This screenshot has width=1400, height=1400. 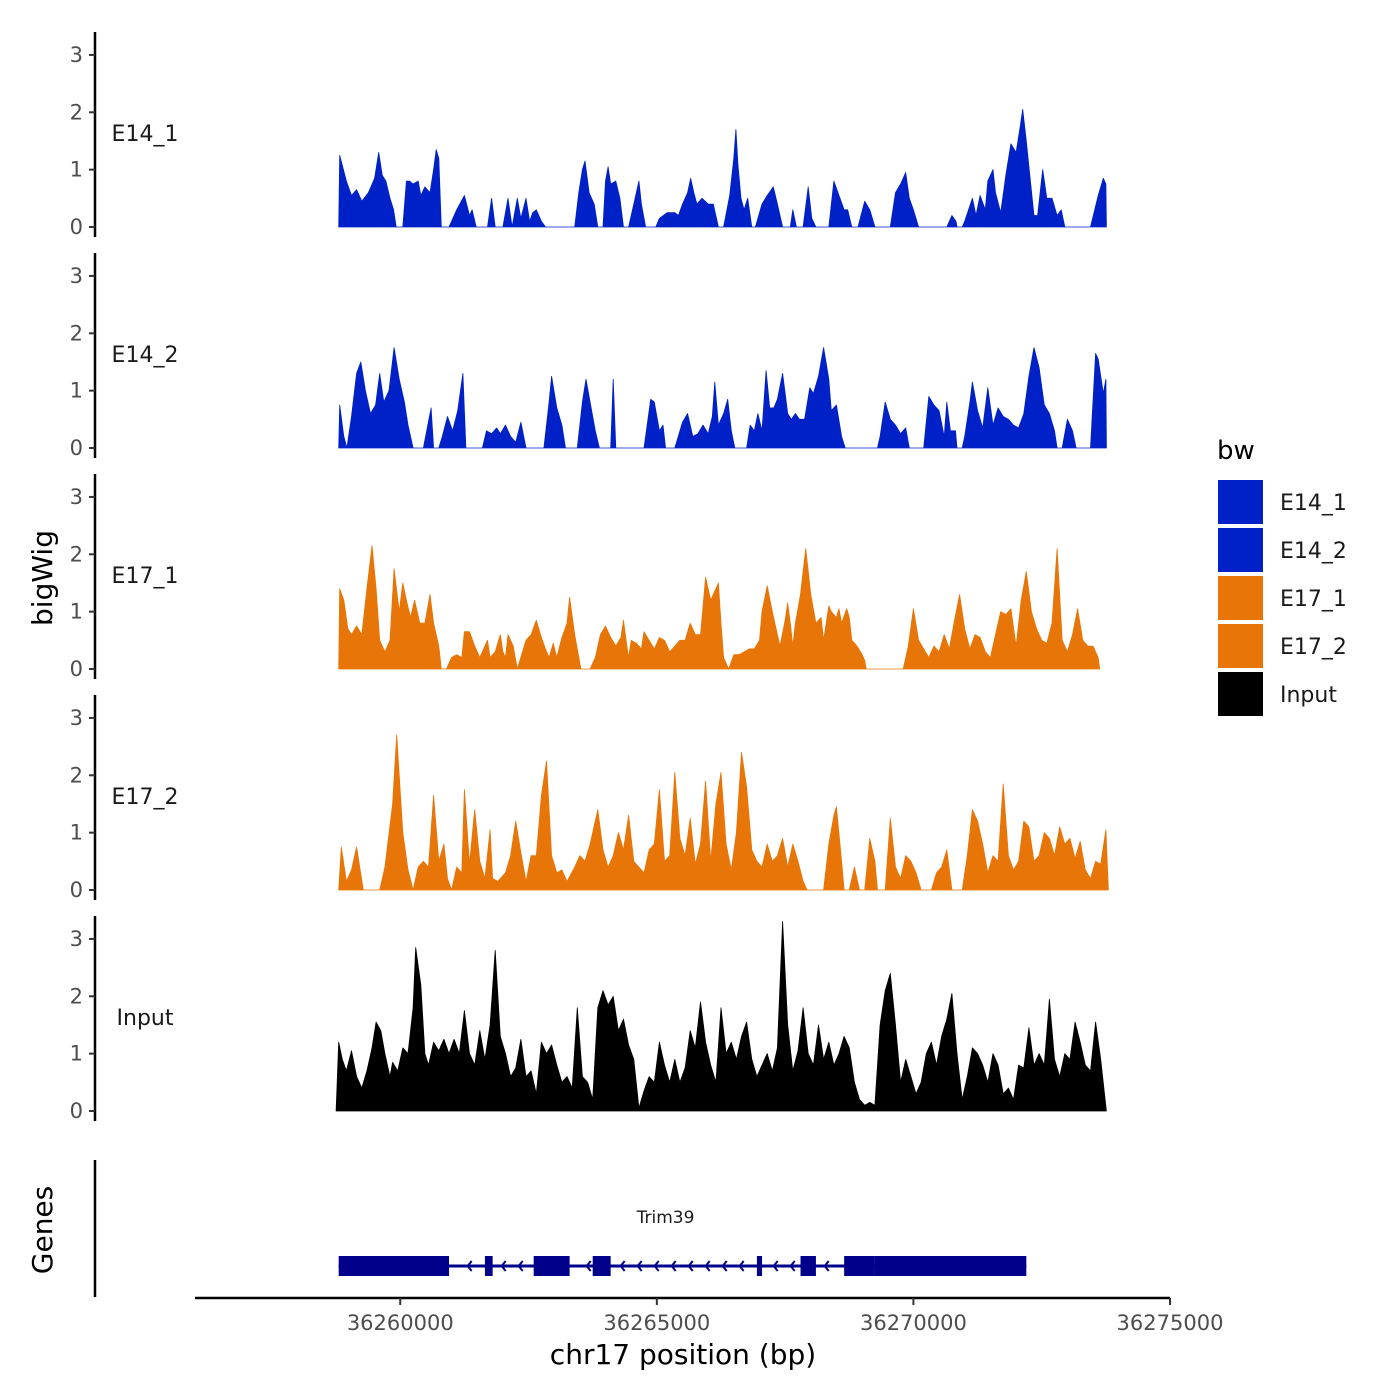 What do you see at coordinates (145, 1018) in the screenshot?
I see `track-label: Input` at bounding box center [145, 1018].